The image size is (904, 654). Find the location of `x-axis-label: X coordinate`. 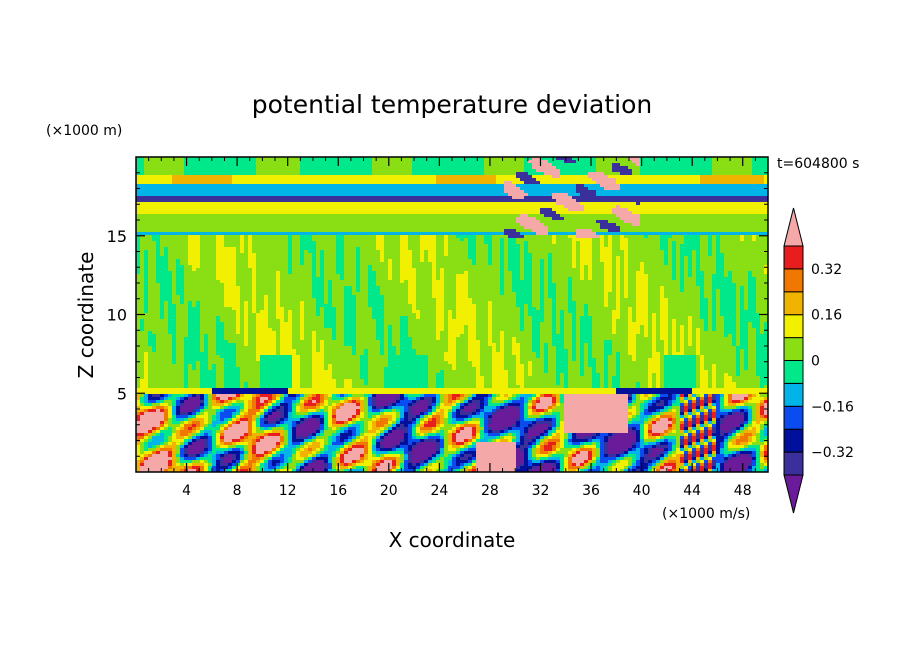

x-axis-label: X coordinate is located at coordinates (452, 540).